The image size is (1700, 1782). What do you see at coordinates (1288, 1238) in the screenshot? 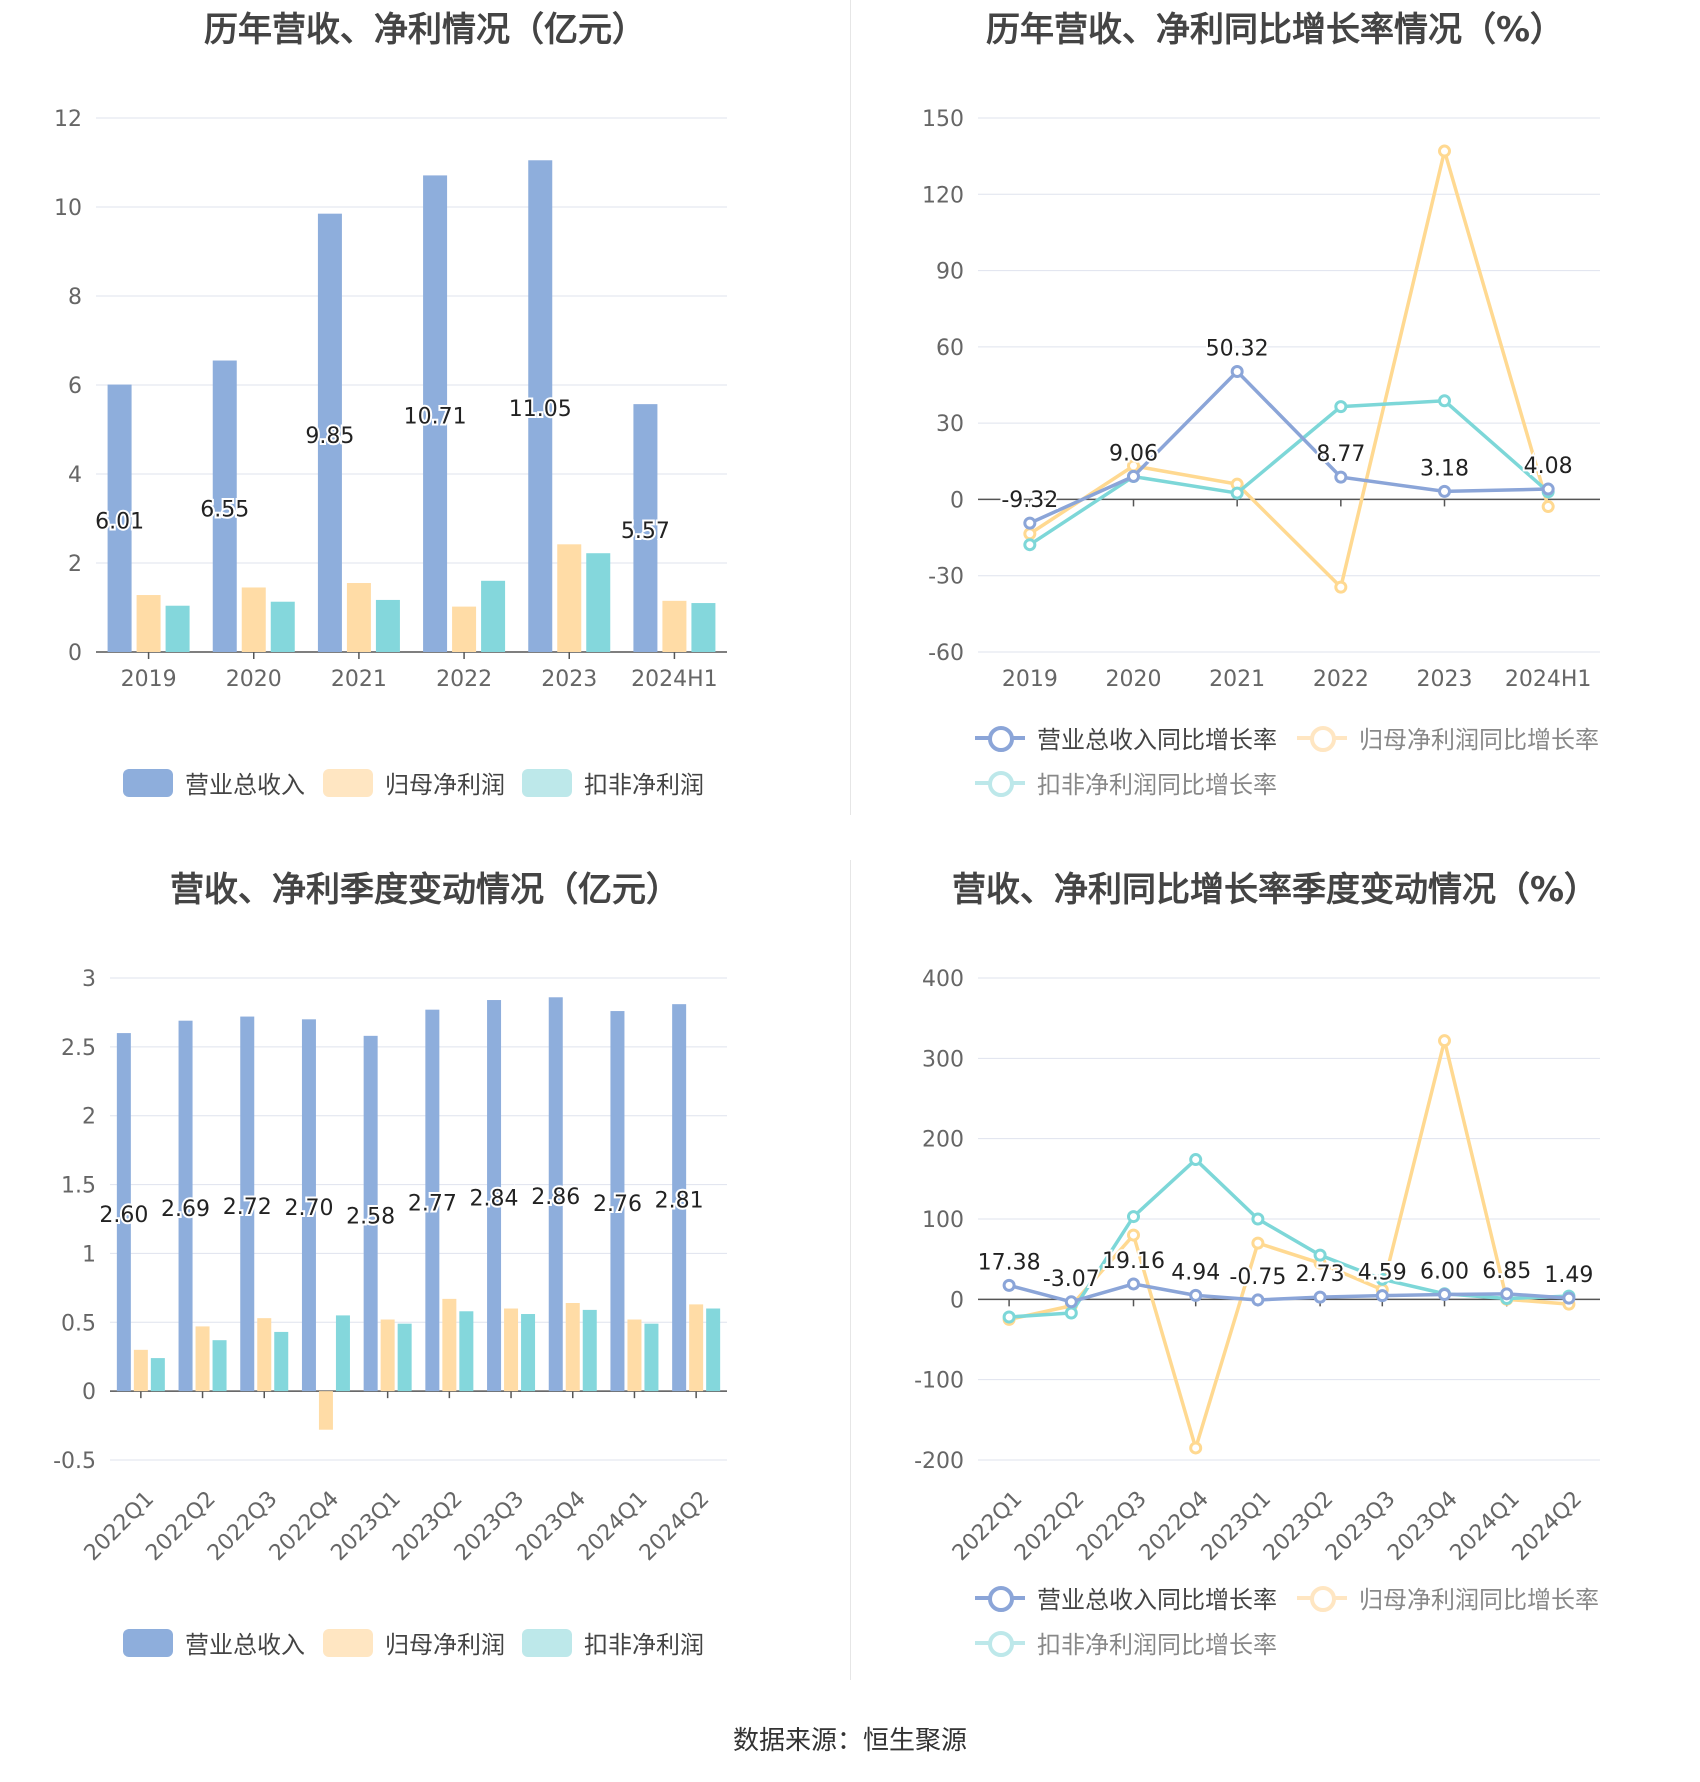
I see `series-line-deducted` at bounding box center [1288, 1238].